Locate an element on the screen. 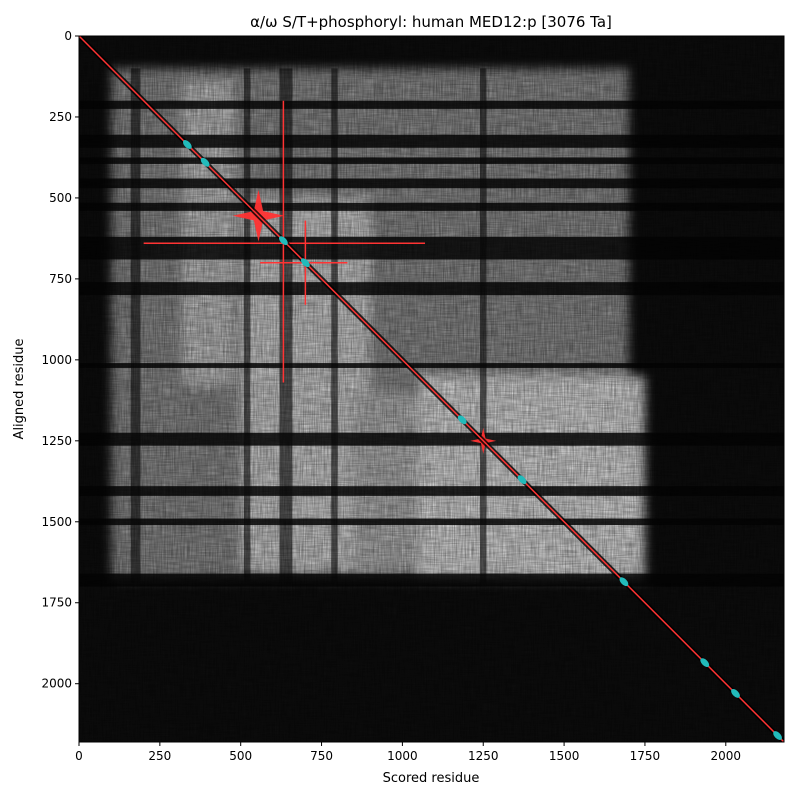 The width and height of the screenshot is (800, 800). y-tick-label-1: 250 is located at coordinates (60, 117).